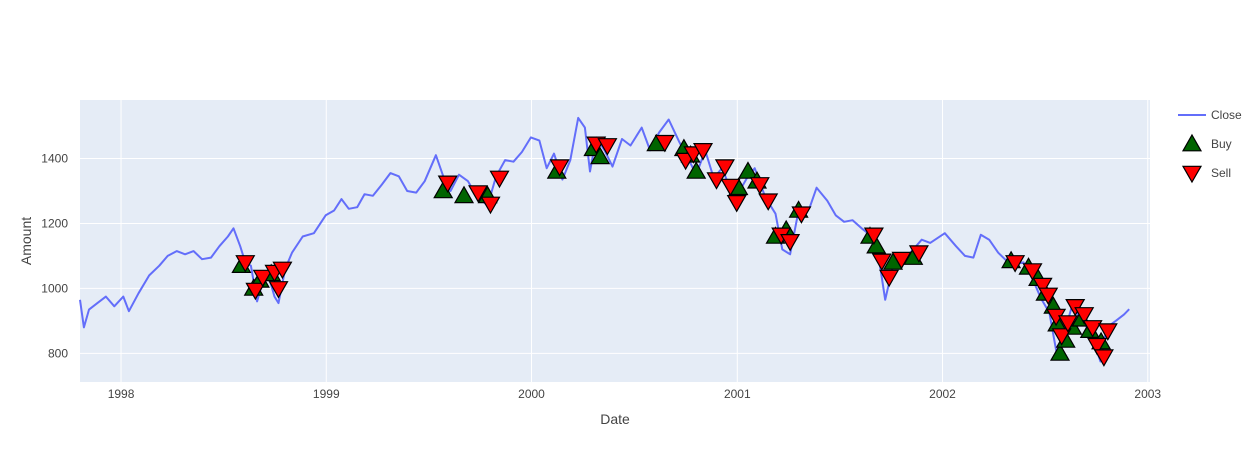 The image size is (1256, 462). I want to click on y-tick-label: 1400, so click(54, 158).